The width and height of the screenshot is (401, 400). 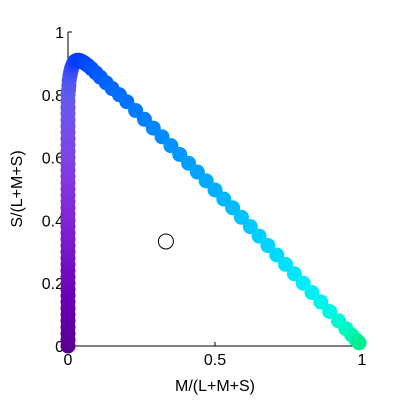 I want to click on x-tick-label: 1, so click(x=362, y=360).